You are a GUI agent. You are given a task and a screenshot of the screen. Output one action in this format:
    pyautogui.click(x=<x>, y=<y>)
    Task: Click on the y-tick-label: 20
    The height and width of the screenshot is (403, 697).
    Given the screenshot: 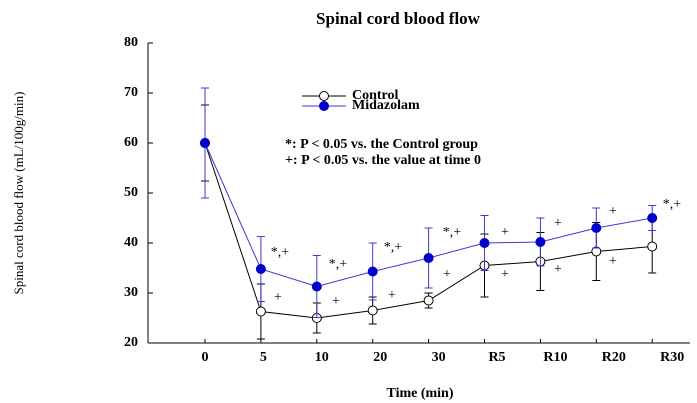 What is the action you would take?
    pyautogui.click(x=131, y=342)
    